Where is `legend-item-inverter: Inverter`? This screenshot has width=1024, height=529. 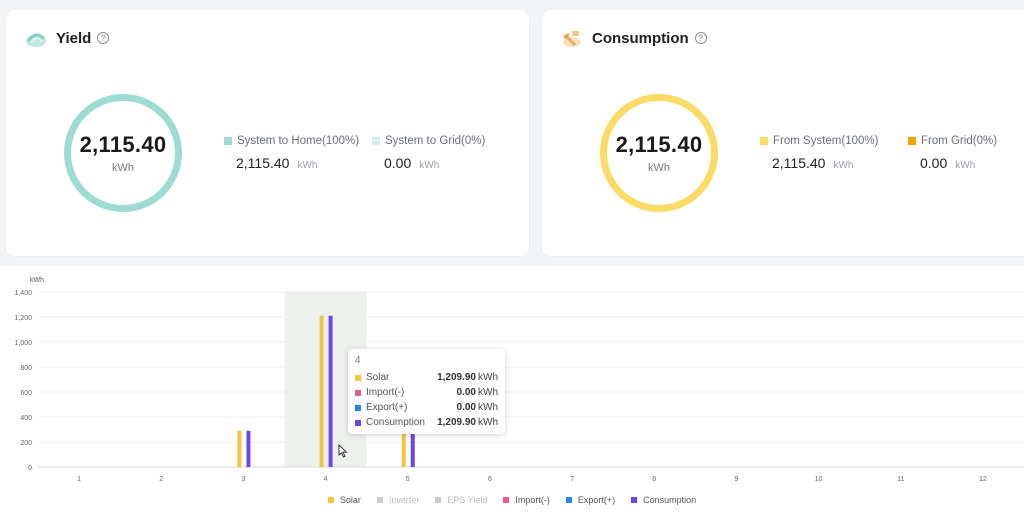
legend-item-inverter: Inverter is located at coordinates (398, 500).